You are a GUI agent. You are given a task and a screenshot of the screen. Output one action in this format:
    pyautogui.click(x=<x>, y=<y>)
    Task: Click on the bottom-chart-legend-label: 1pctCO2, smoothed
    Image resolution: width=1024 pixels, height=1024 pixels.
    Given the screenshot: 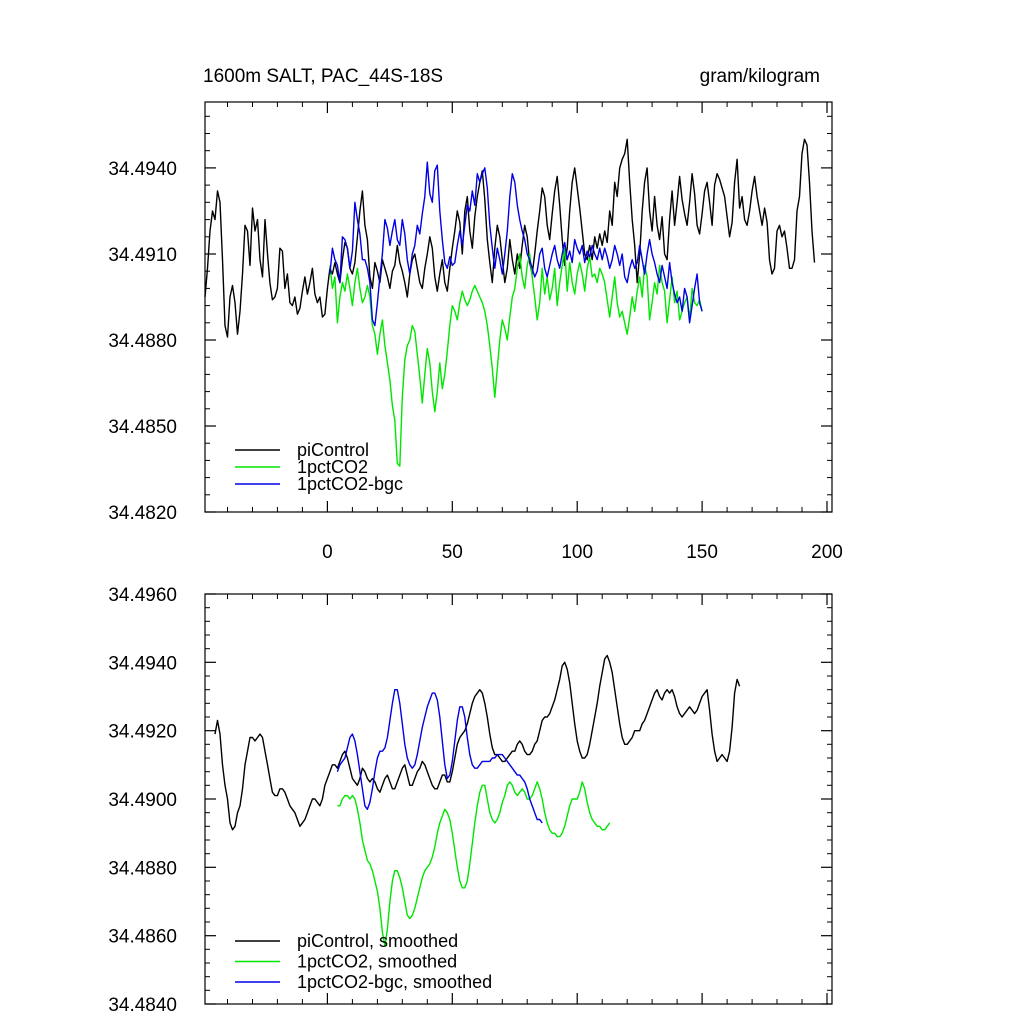 What is the action you would take?
    pyautogui.click(x=377, y=962)
    